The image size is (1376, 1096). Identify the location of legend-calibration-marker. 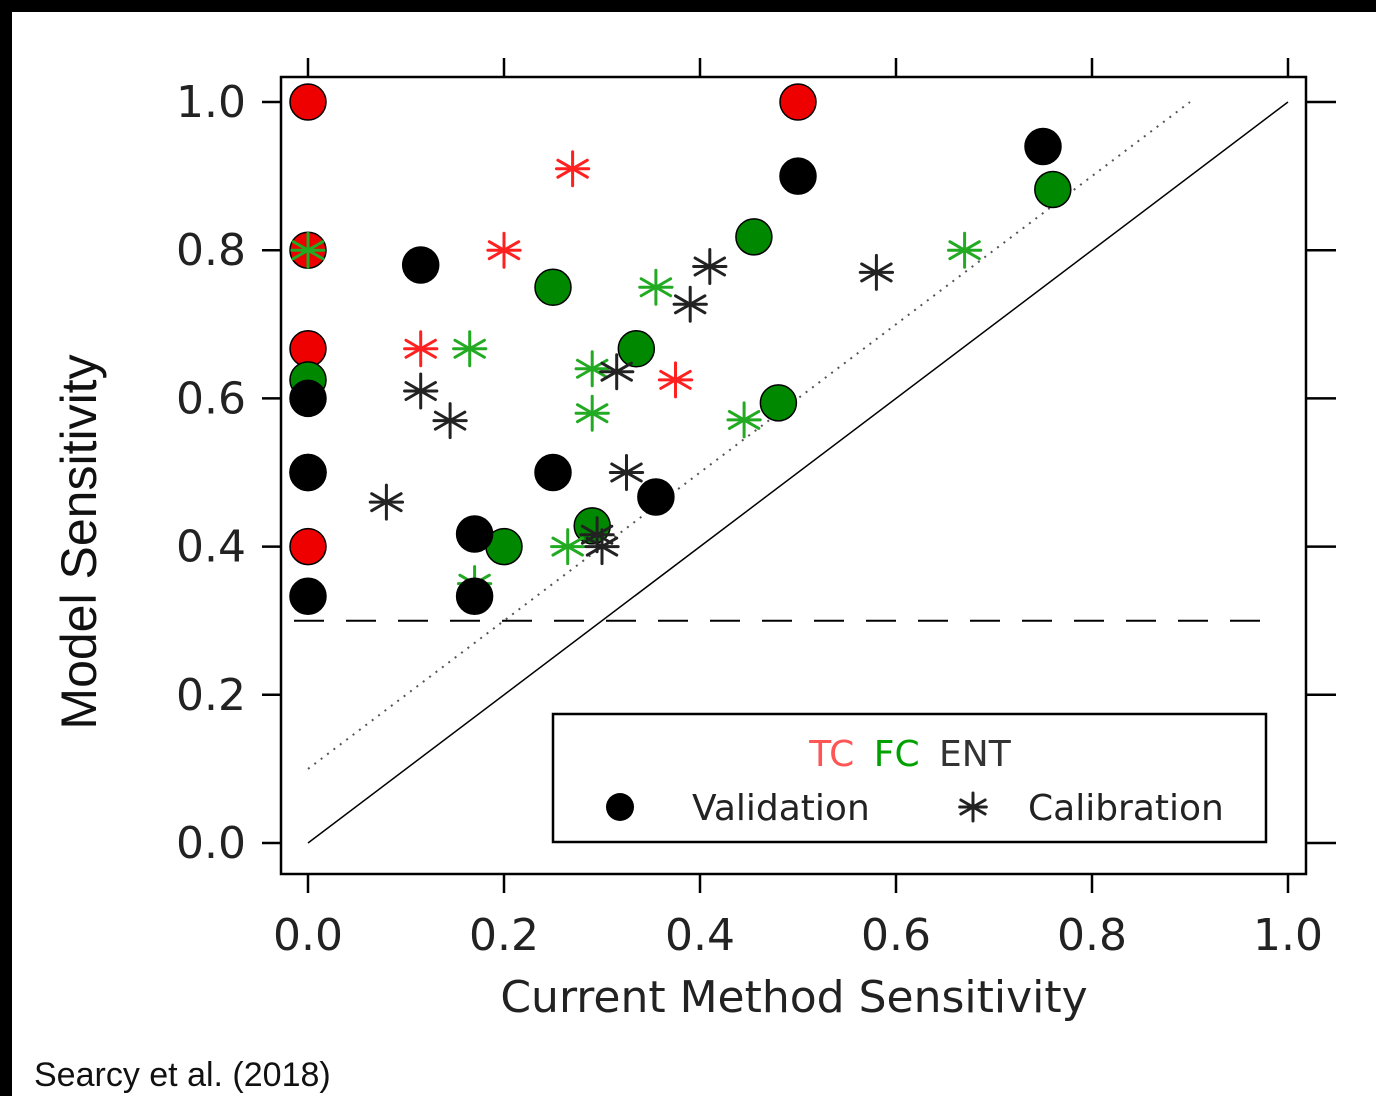
(973, 807).